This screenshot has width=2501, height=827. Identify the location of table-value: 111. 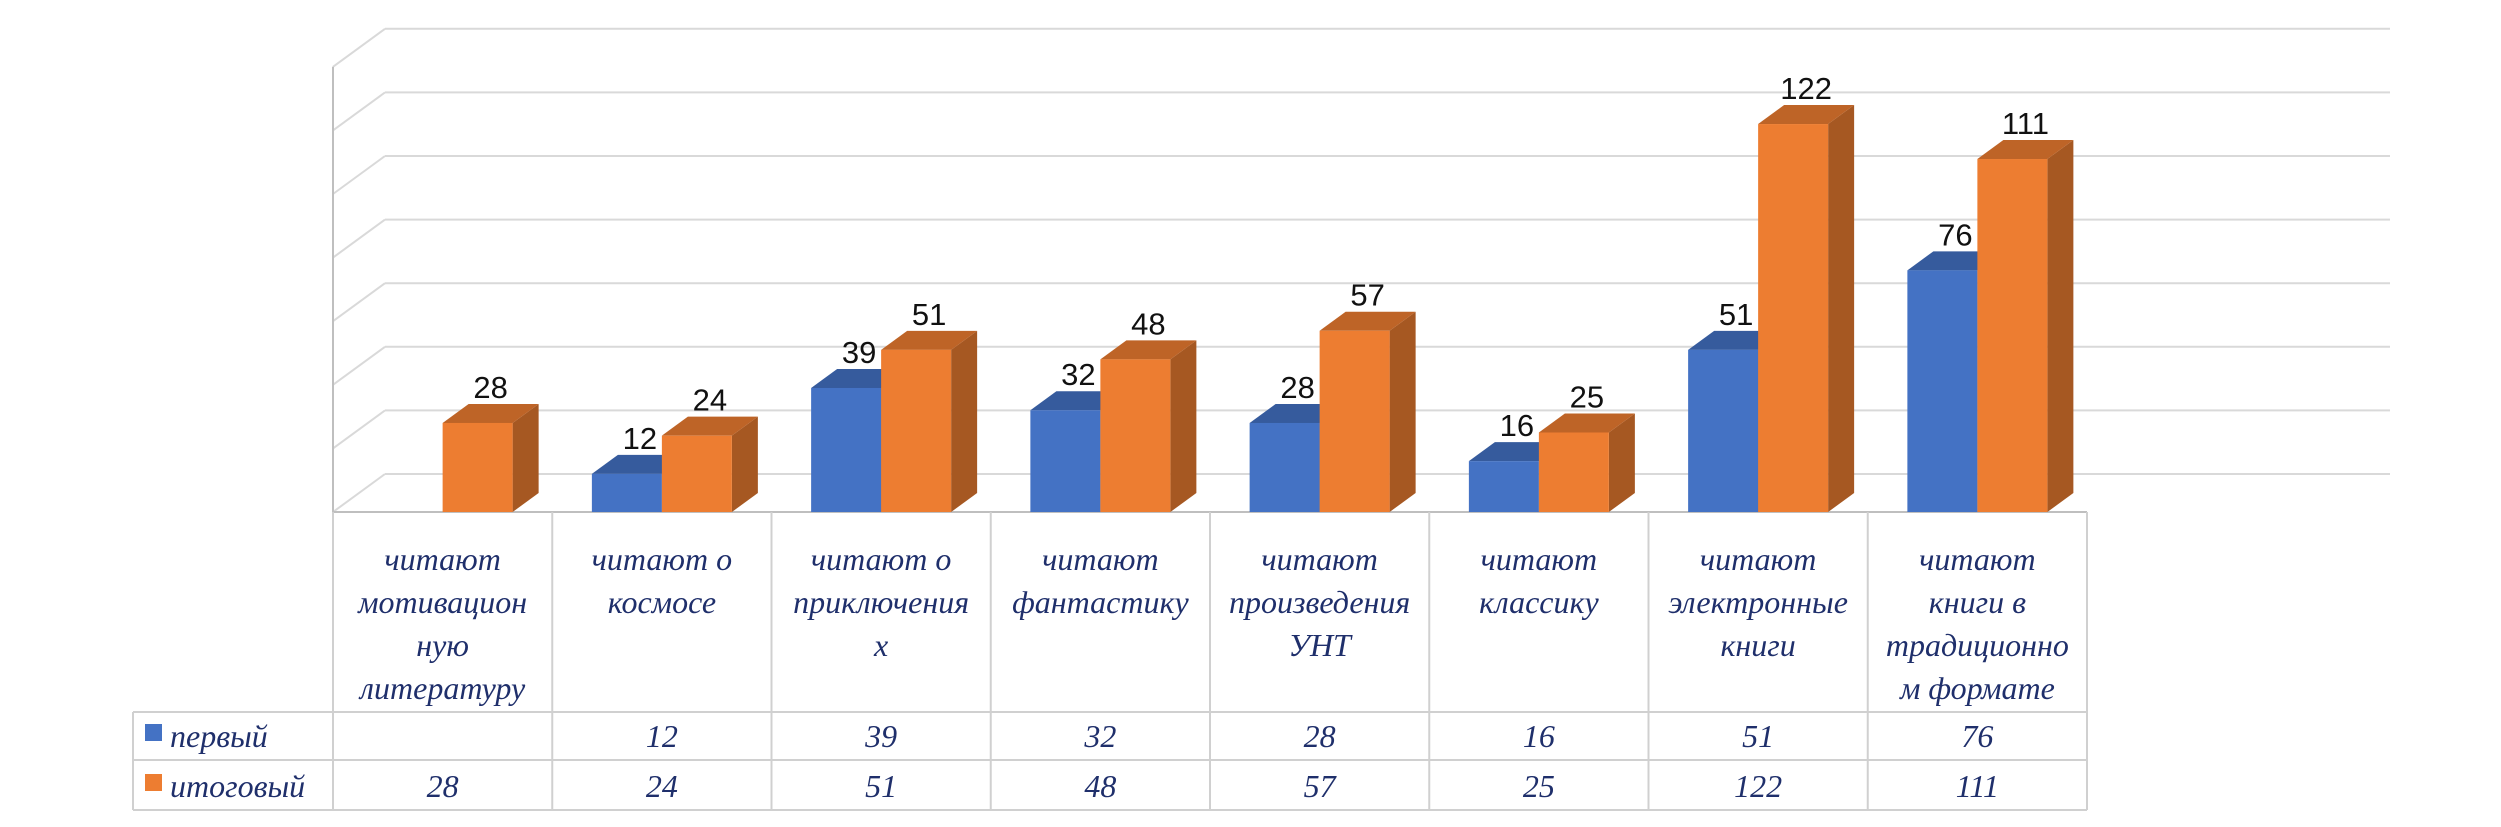
(1977, 786).